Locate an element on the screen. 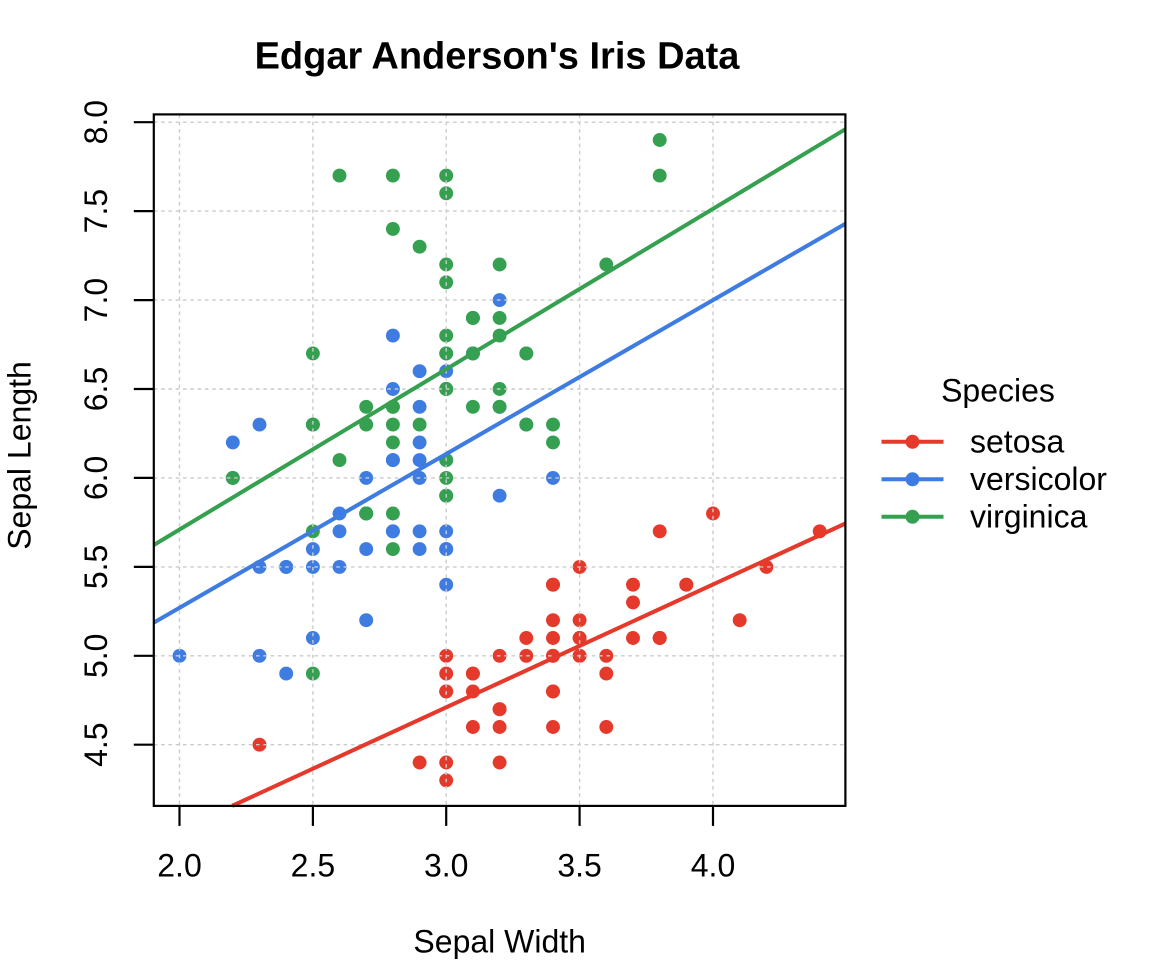 The height and width of the screenshot is (965, 1152). svg-text: 6.0 is located at coordinates (96, 478).